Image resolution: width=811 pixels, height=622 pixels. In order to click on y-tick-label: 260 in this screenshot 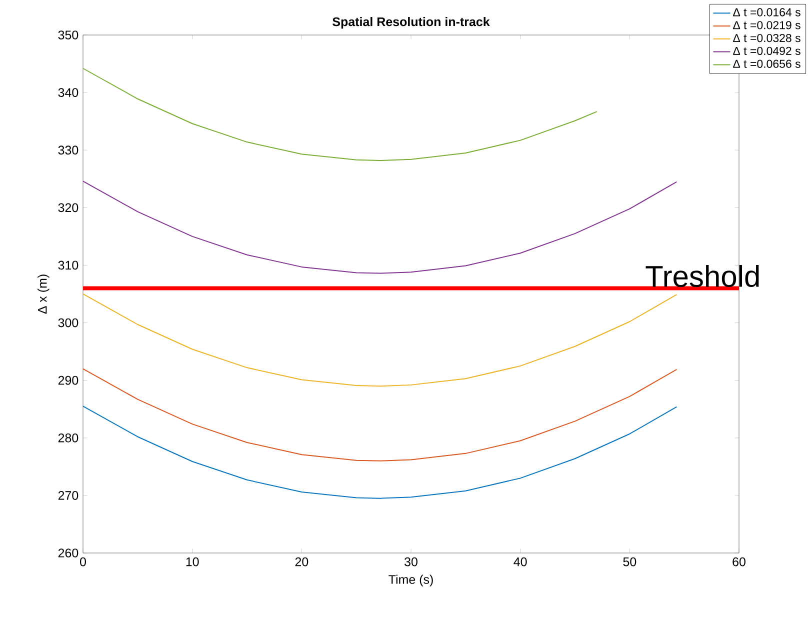, I will do `click(68, 553)`.